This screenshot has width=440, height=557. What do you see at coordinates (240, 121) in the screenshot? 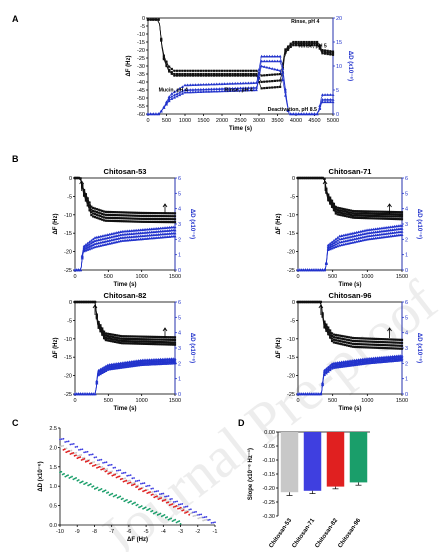
I see `x-tick-label: 2500` at bounding box center [240, 121].